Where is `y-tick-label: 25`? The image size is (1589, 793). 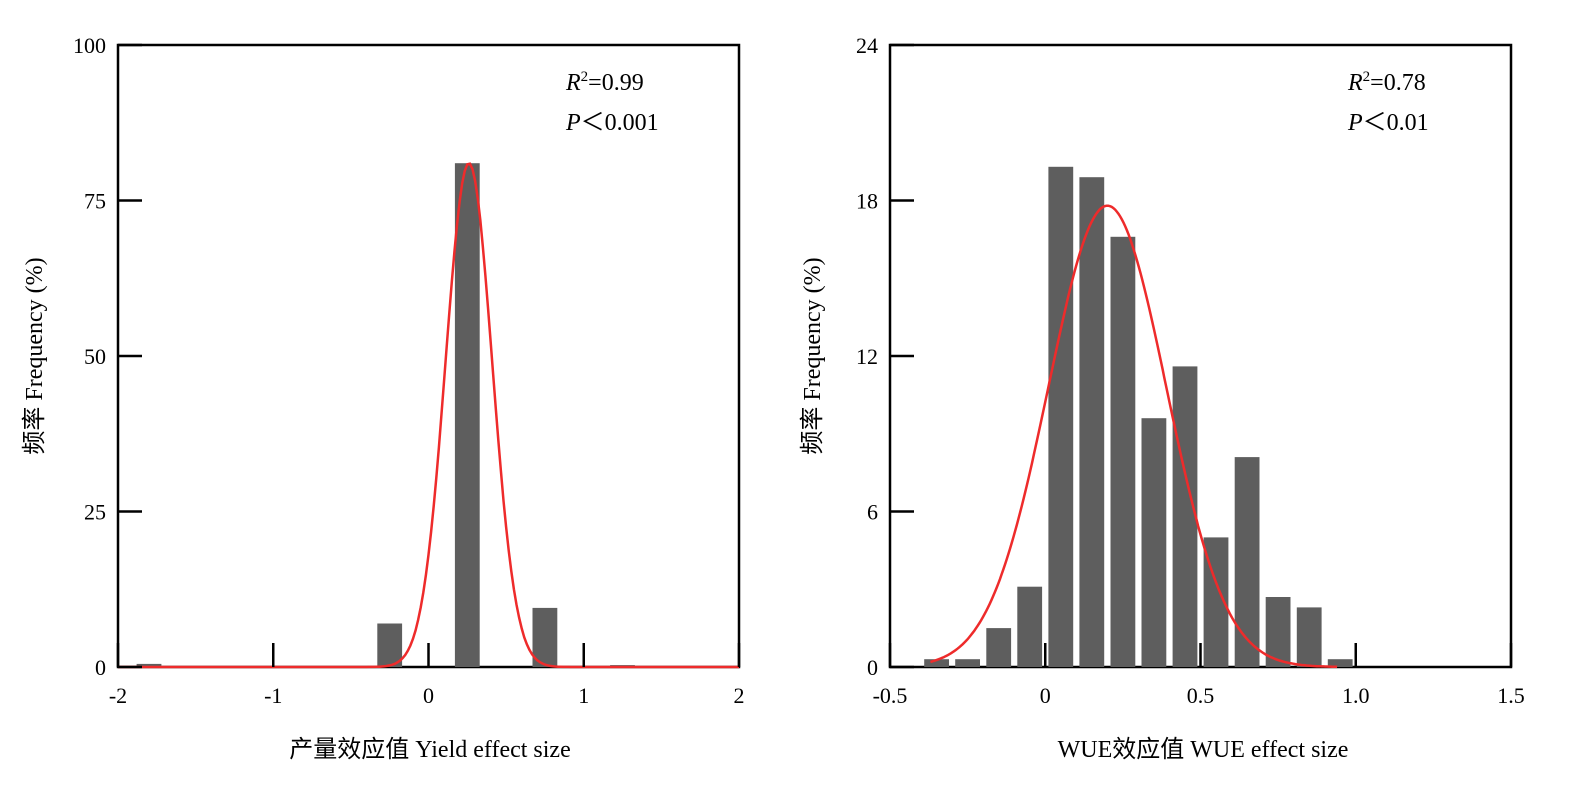 y-tick-label: 25 is located at coordinates (95, 512).